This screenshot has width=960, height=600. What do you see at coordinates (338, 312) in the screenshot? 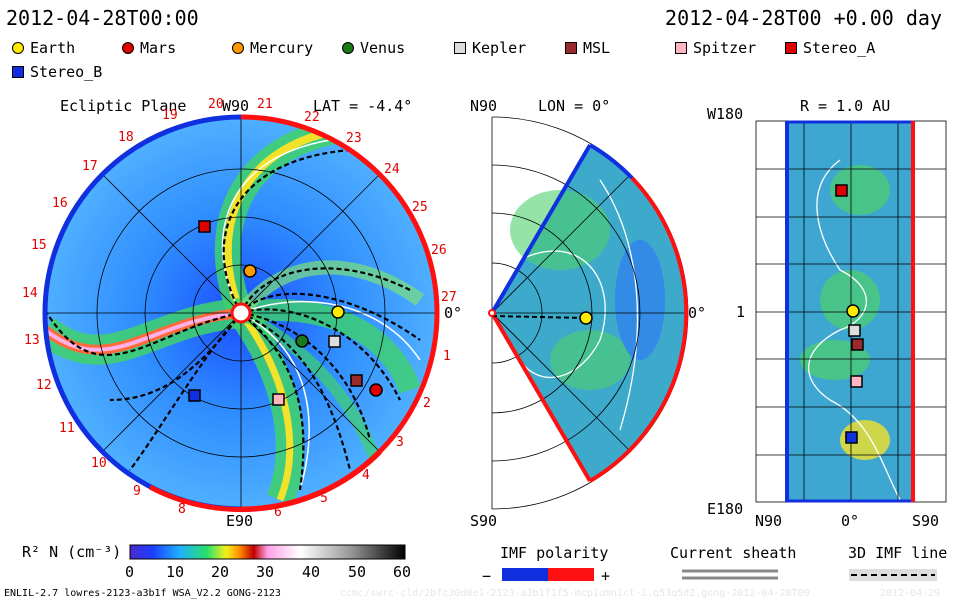
I see `earth-marker-ecliptic` at bounding box center [338, 312].